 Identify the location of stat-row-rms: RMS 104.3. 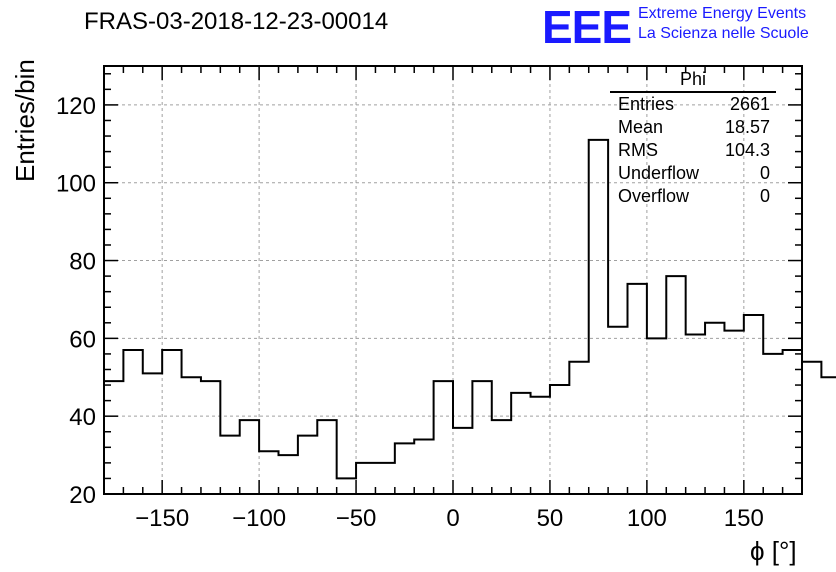
(693, 150).